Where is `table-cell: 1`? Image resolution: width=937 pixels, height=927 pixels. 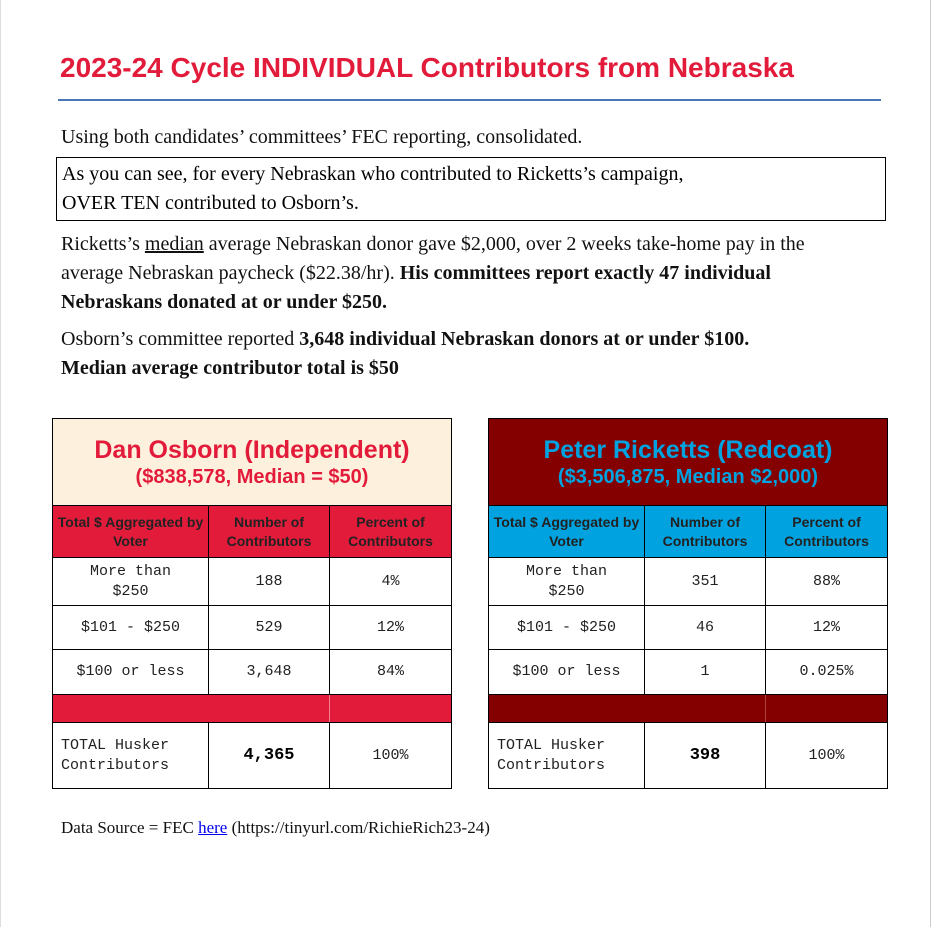
table-cell: 1 is located at coordinates (705, 672).